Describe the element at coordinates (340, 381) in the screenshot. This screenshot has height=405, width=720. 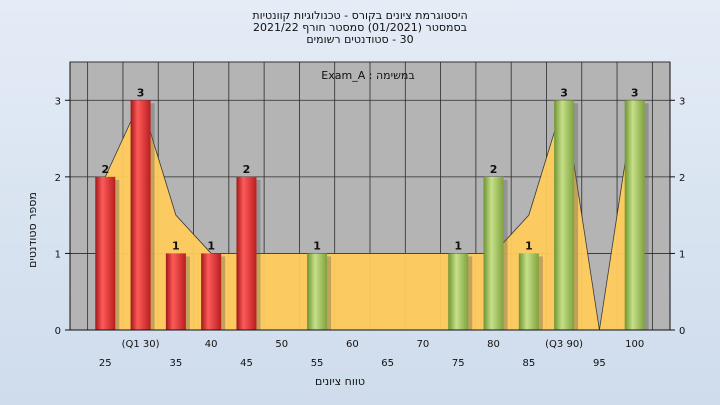
I see `x-axis-label: טווח ציונים` at that location.